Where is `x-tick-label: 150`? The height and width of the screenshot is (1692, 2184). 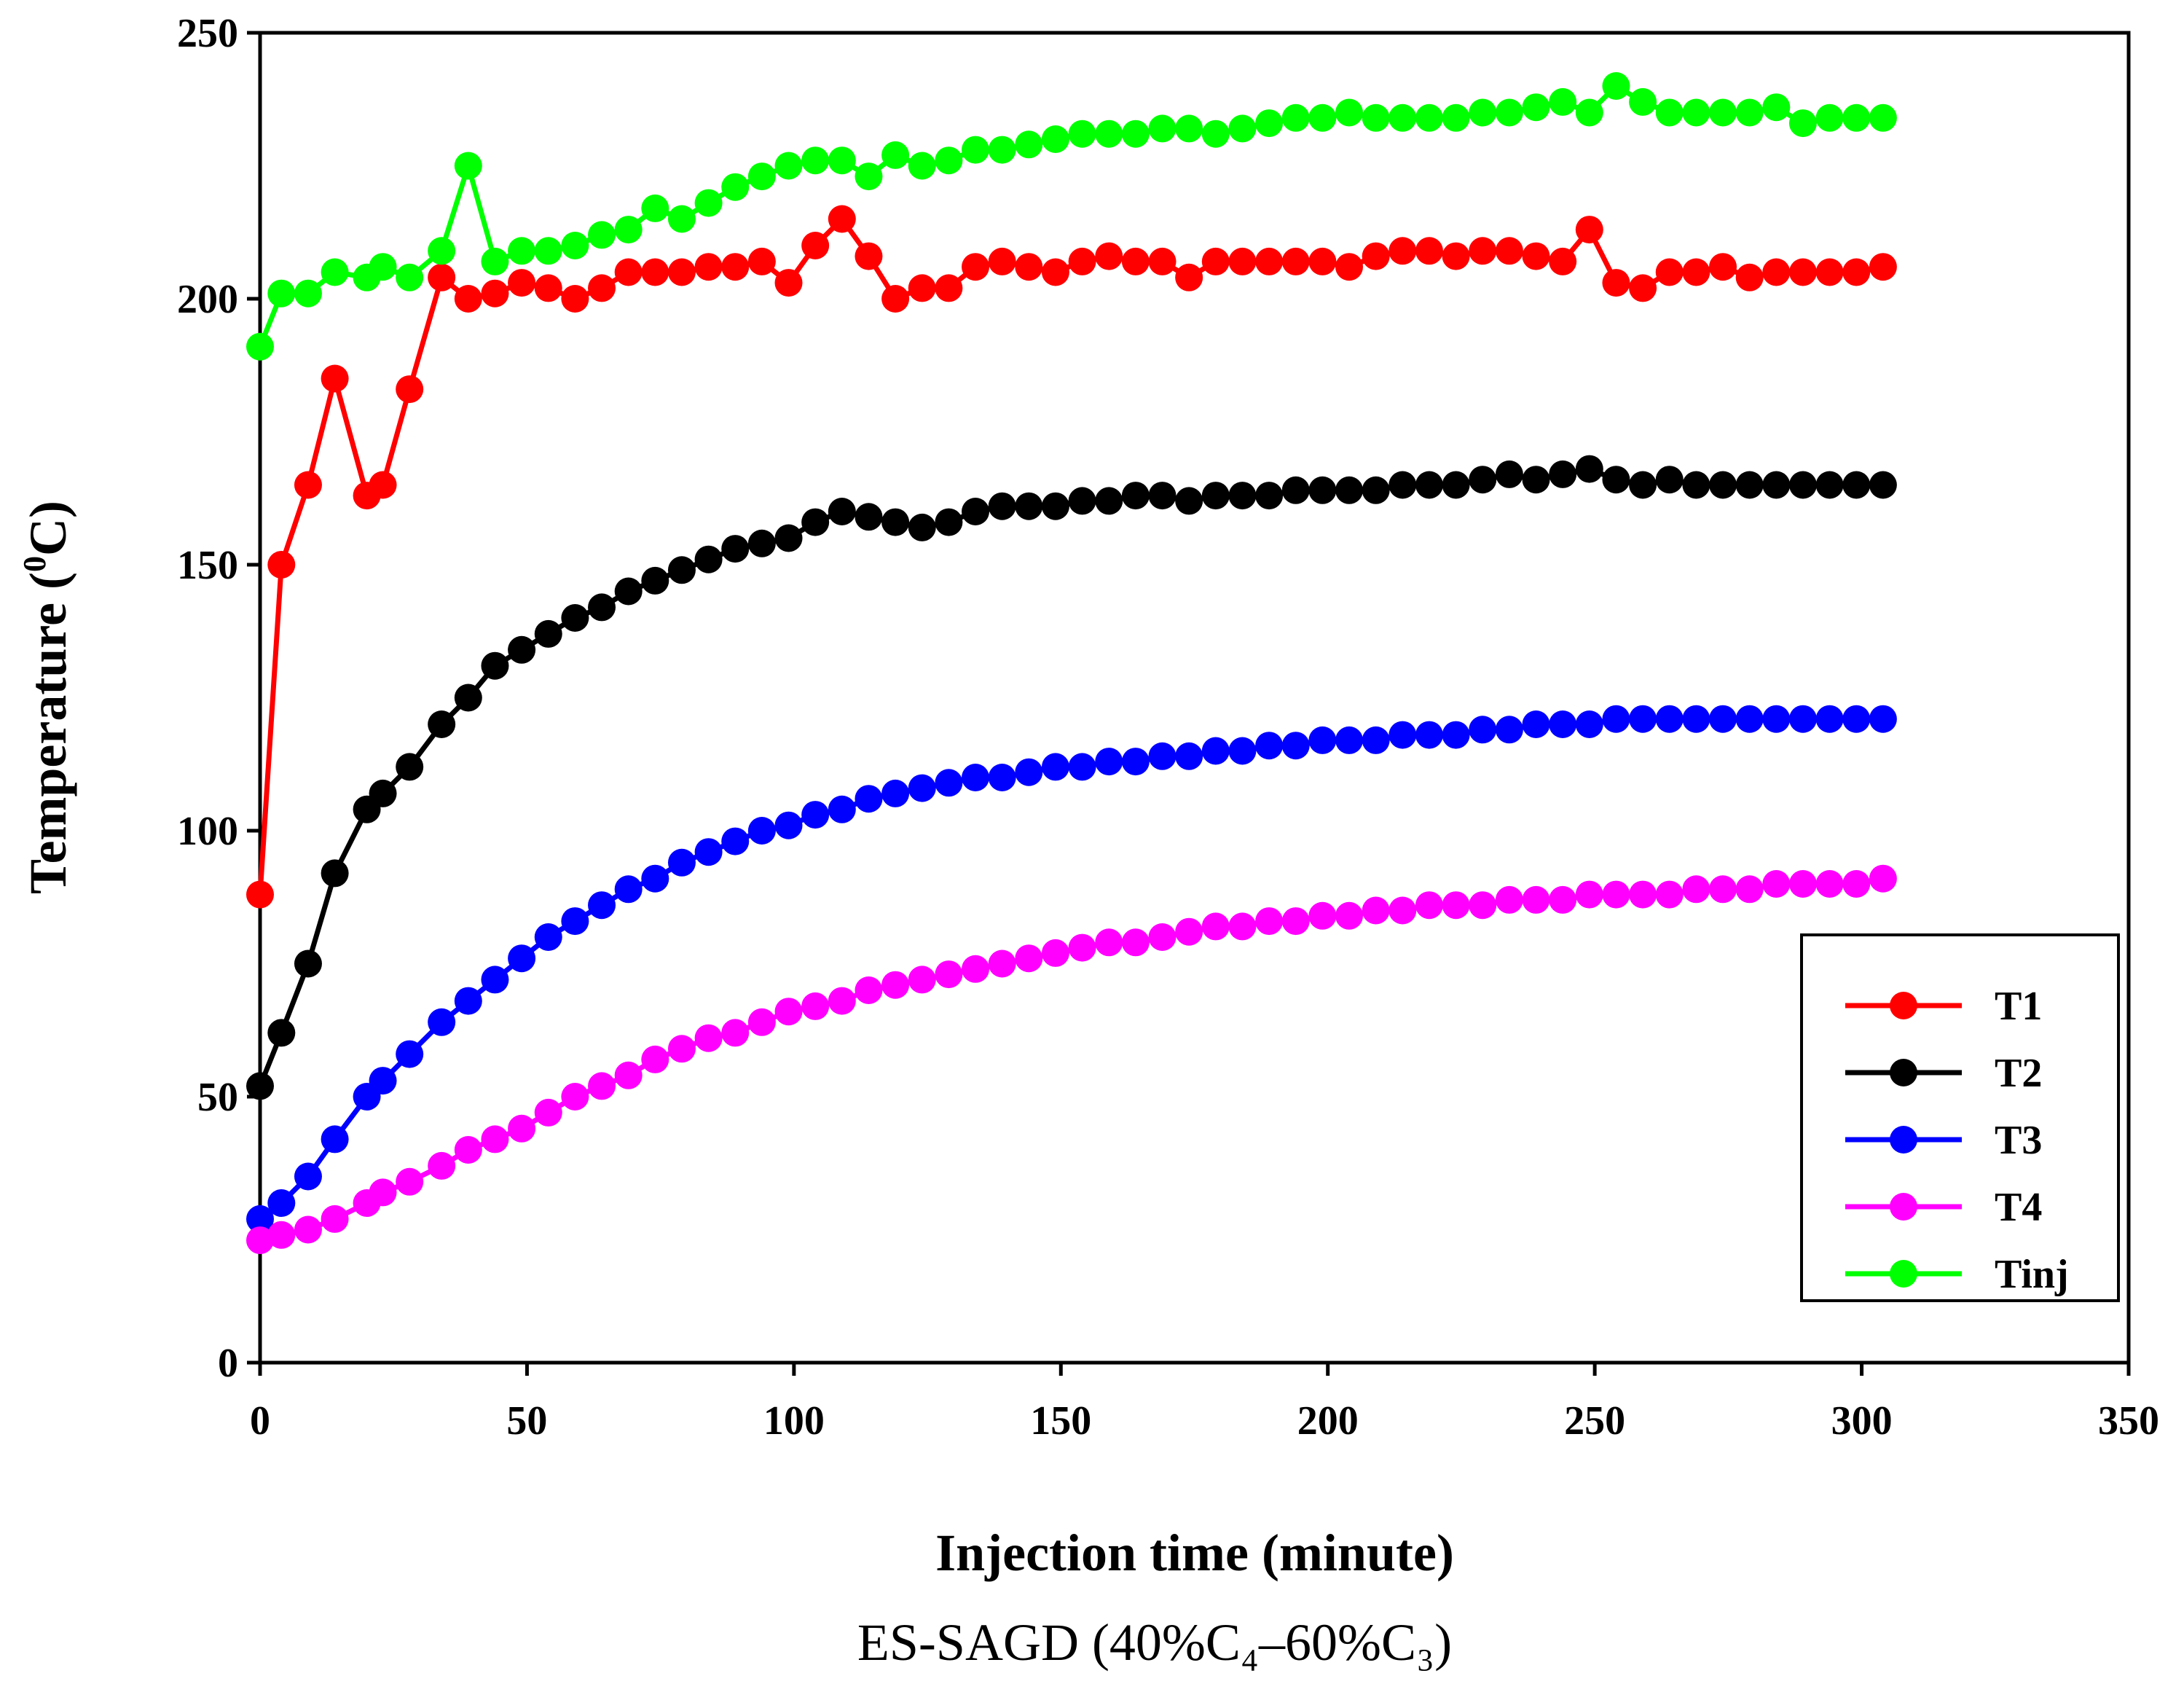
x-tick-label: 150 is located at coordinates (1060, 1421).